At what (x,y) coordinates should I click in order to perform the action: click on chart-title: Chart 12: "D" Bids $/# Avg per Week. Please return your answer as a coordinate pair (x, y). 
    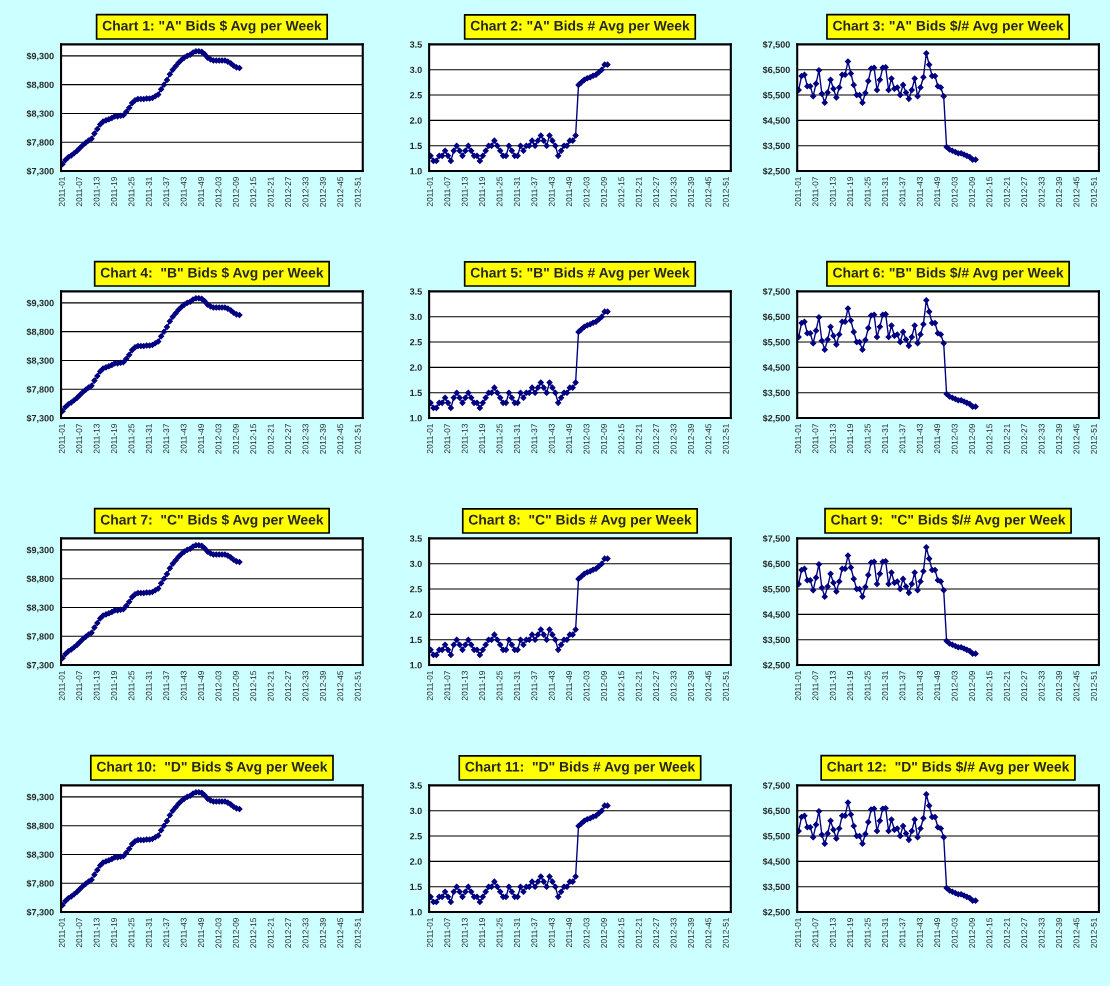
    Looking at the image, I should click on (948, 768).